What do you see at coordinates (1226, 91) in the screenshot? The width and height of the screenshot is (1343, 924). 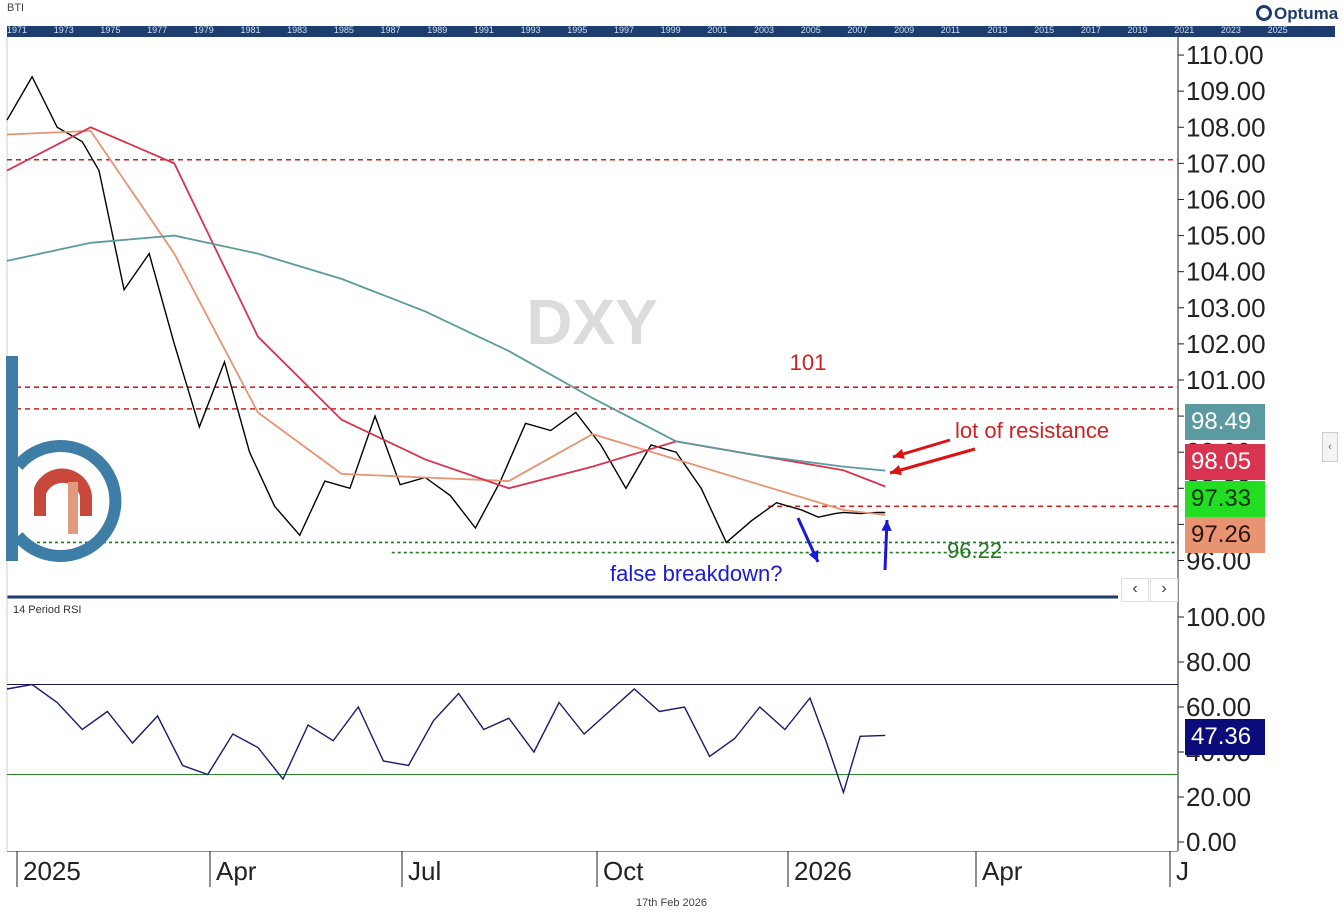 I see `price-tick-label: 109.00` at bounding box center [1226, 91].